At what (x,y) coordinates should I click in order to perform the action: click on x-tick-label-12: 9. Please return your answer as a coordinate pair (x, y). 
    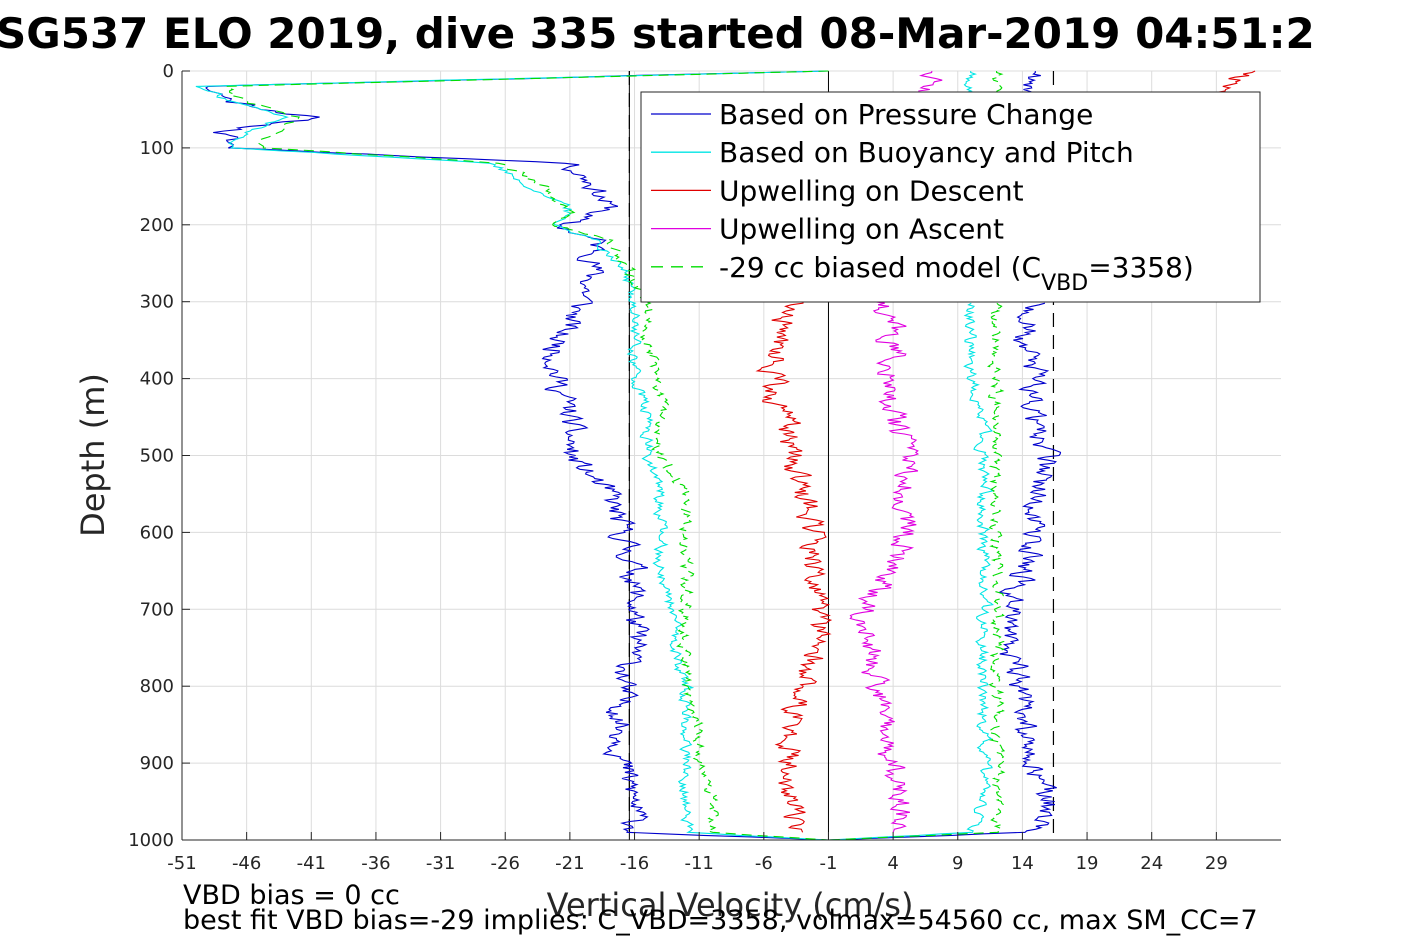
    Looking at the image, I should click on (957, 863).